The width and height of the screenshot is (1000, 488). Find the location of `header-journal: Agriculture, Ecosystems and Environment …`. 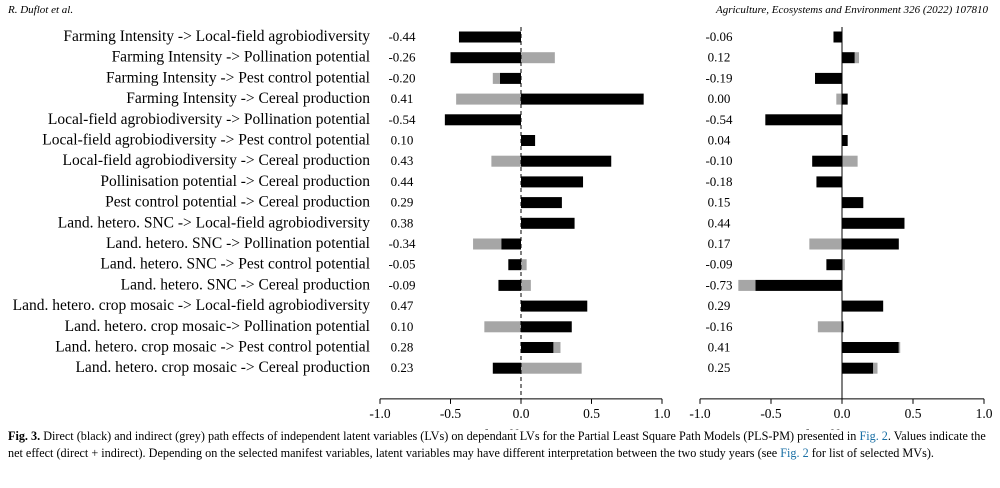

header-journal: Agriculture, Ecosystems and Environment … is located at coordinates (851, 10).